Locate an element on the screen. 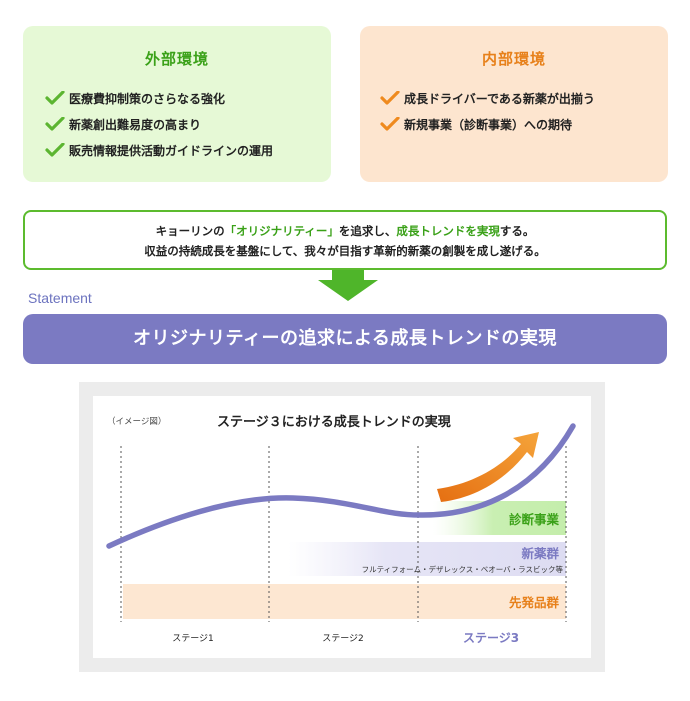 This screenshot has height=701, width=690. internal-environment-title: 内部環境 is located at coordinates (513, 59).